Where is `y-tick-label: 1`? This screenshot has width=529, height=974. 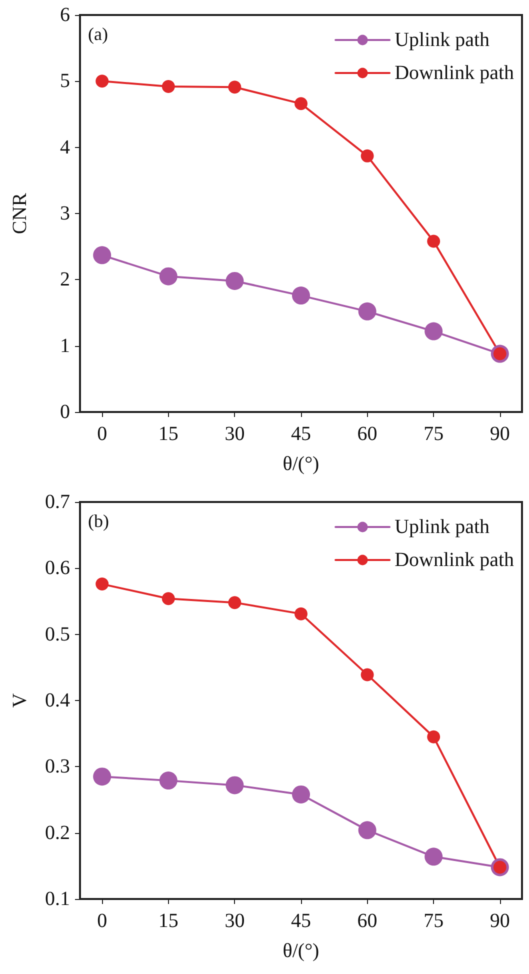 y-tick-label: 1 is located at coordinates (65, 345).